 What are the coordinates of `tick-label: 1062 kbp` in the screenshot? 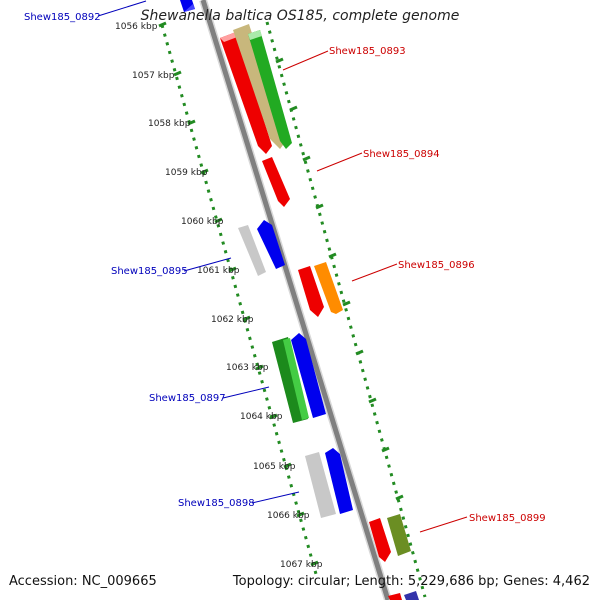 It's located at (232, 320).